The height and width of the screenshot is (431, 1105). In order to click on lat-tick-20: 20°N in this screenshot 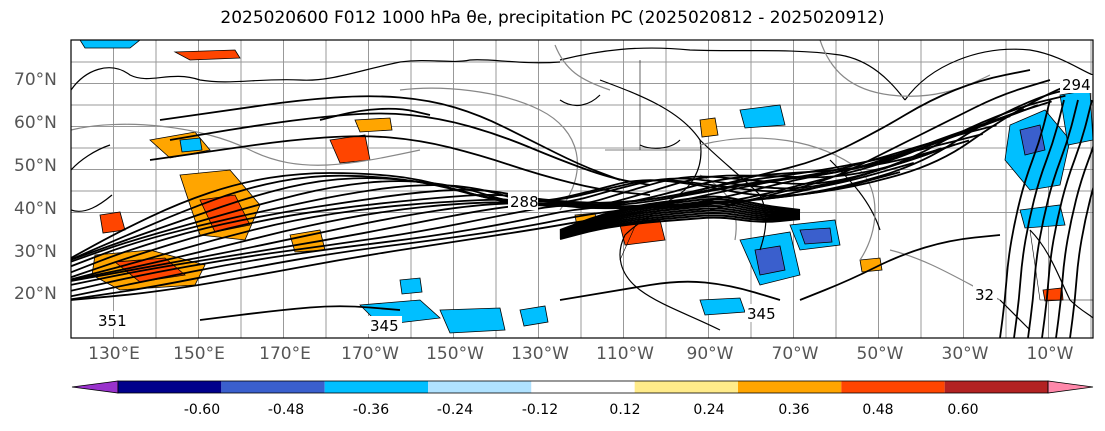, I will do `click(35, 294)`.